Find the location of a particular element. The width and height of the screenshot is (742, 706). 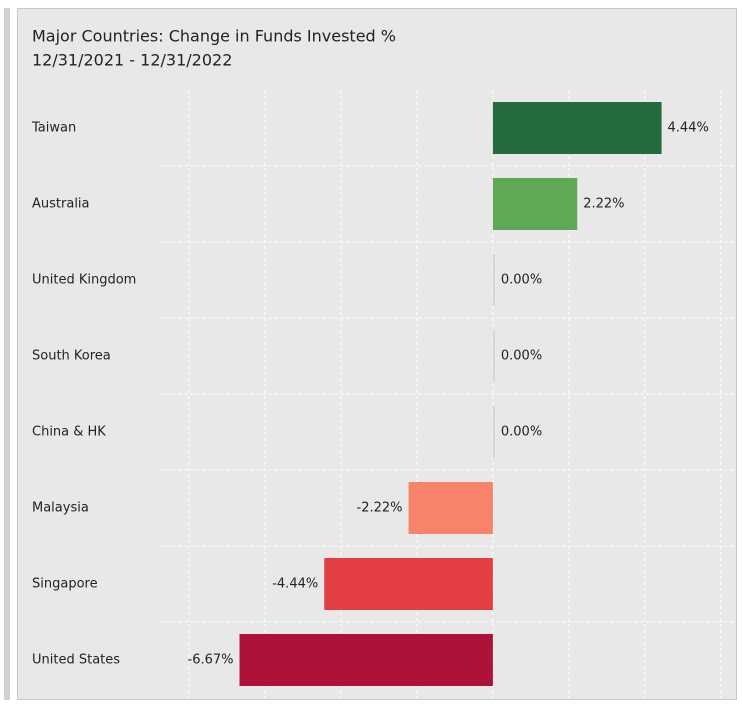

value-label: -2.22% is located at coordinates (380, 508).